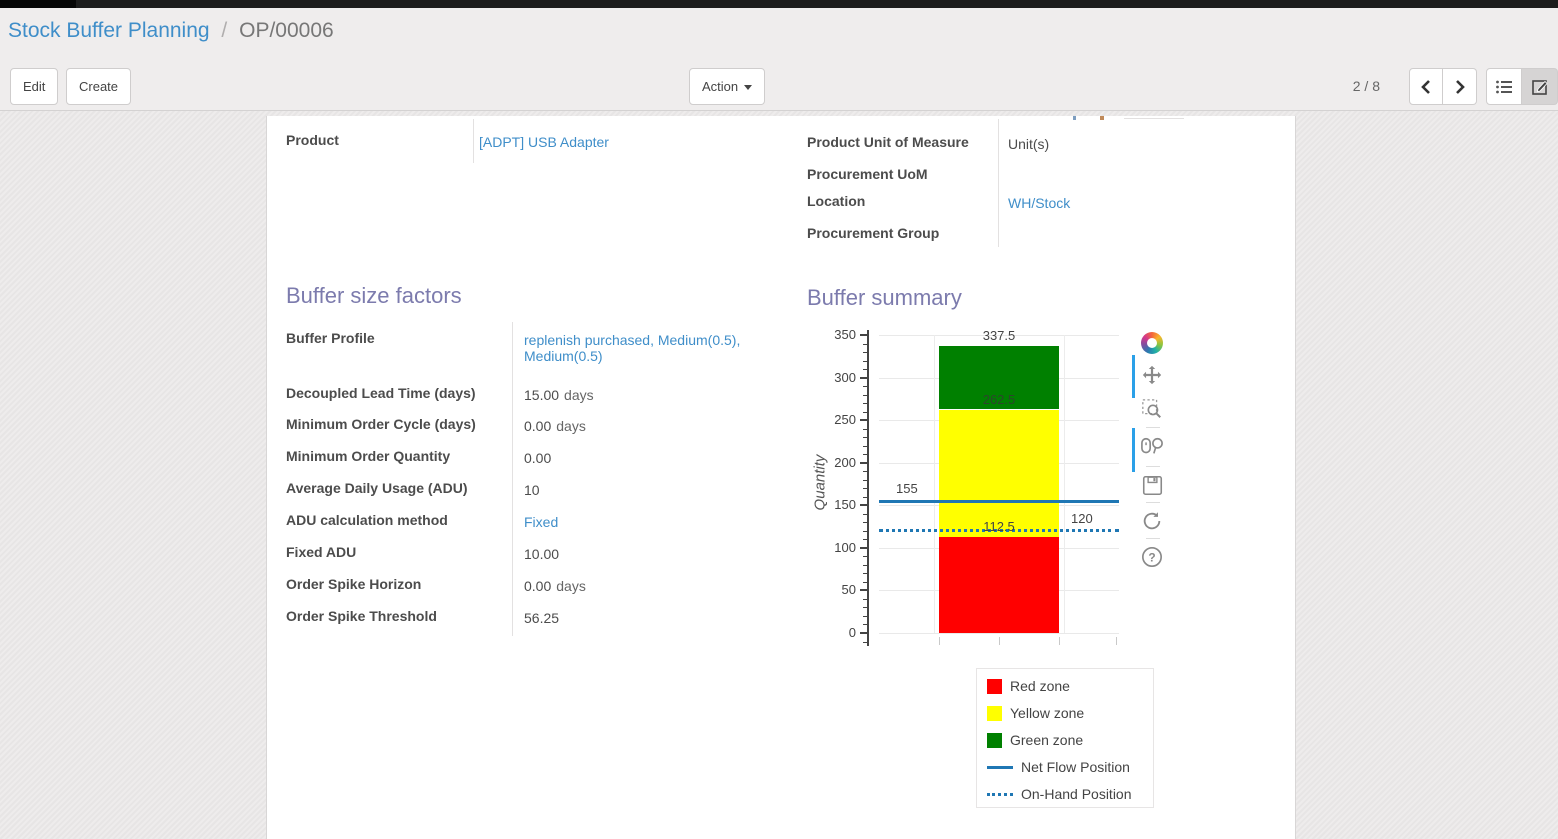 This screenshot has height=839, width=1558. I want to click on legend-item-net-flow-position: Net Flow Position, so click(1058, 767).